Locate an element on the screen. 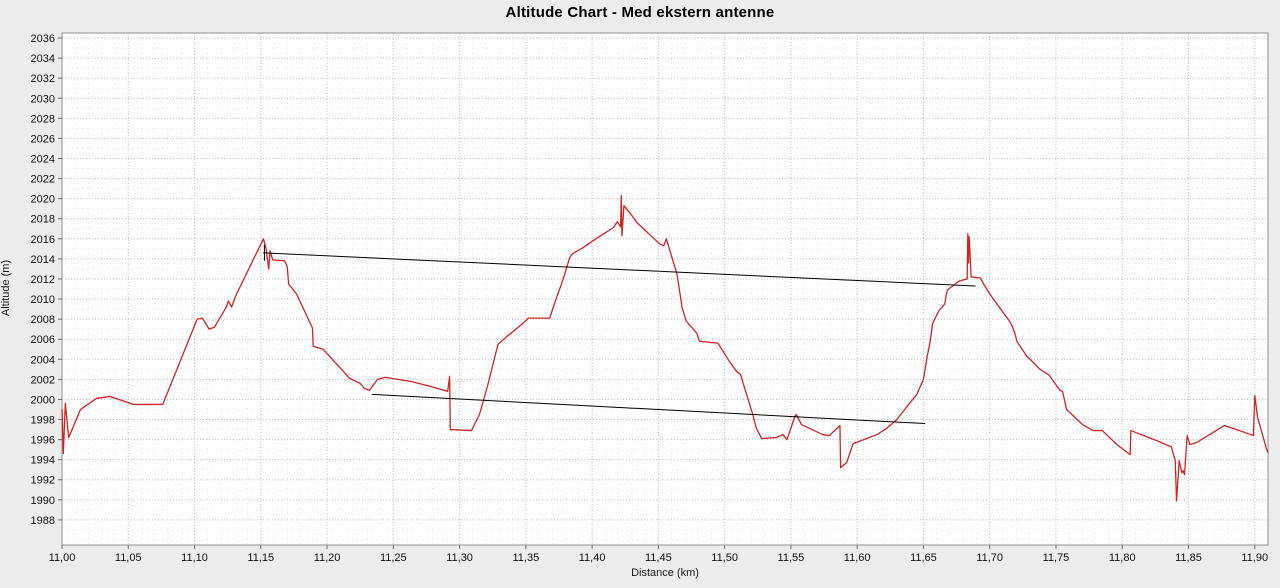 The height and width of the screenshot is (588, 1280). y-tick-label: 2030 is located at coordinates (43, 99).